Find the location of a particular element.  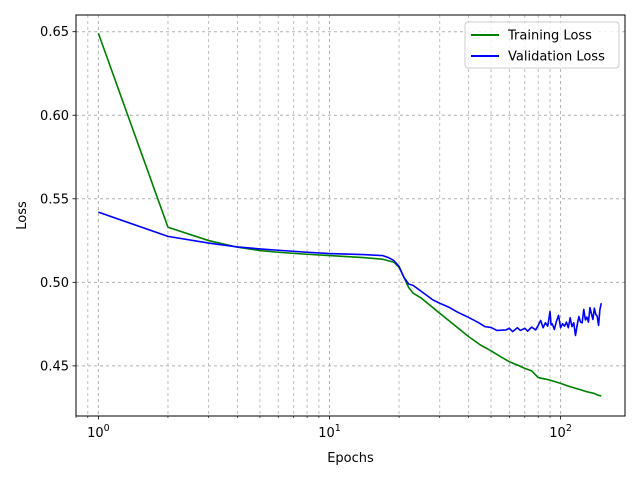

y-tick-label: 0.50 is located at coordinates (54, 283).